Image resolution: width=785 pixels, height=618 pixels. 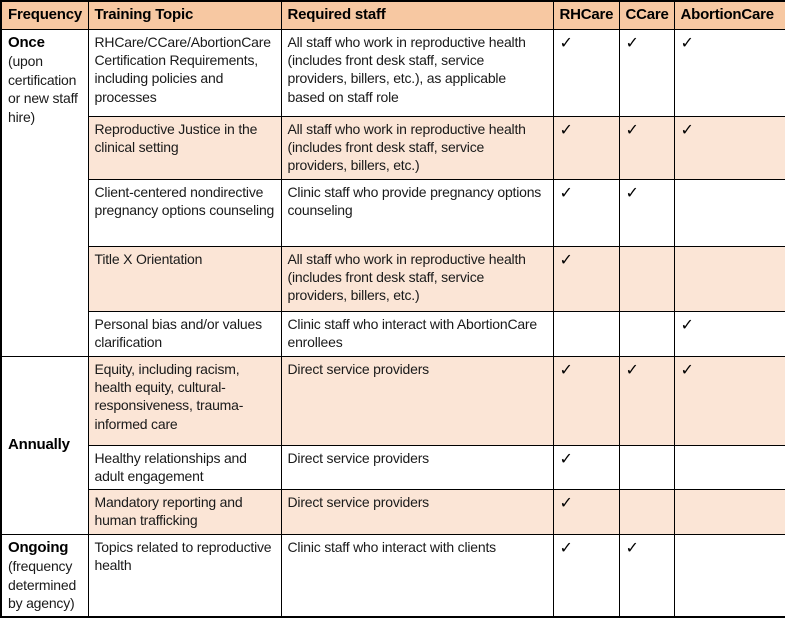 What do you see at coordinates (42, 585) in the screenshot?
I see `frequency-note: (frequency determined by agency)` at bounding box center [42, 585].